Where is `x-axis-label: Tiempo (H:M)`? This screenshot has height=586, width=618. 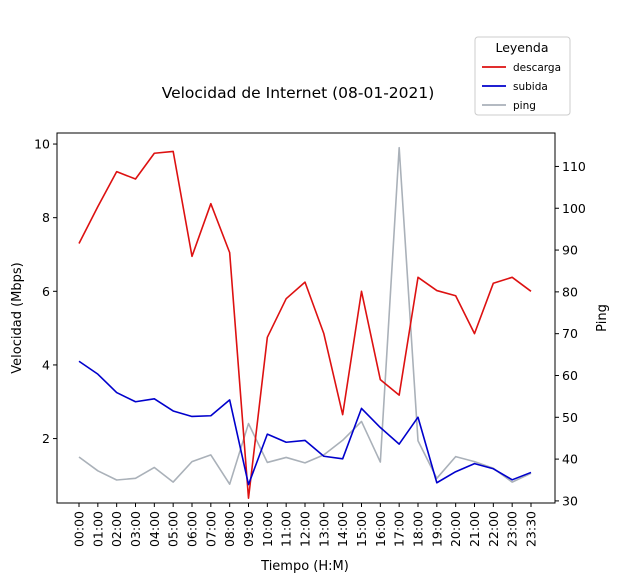
x-axis-label: Tiempo (H:M) is located at coordinates (304, 566).